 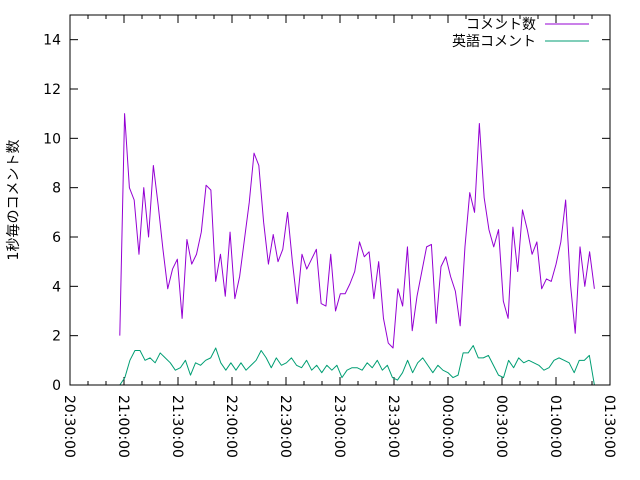 I want to click on series-line, so click(x=357, y=365).